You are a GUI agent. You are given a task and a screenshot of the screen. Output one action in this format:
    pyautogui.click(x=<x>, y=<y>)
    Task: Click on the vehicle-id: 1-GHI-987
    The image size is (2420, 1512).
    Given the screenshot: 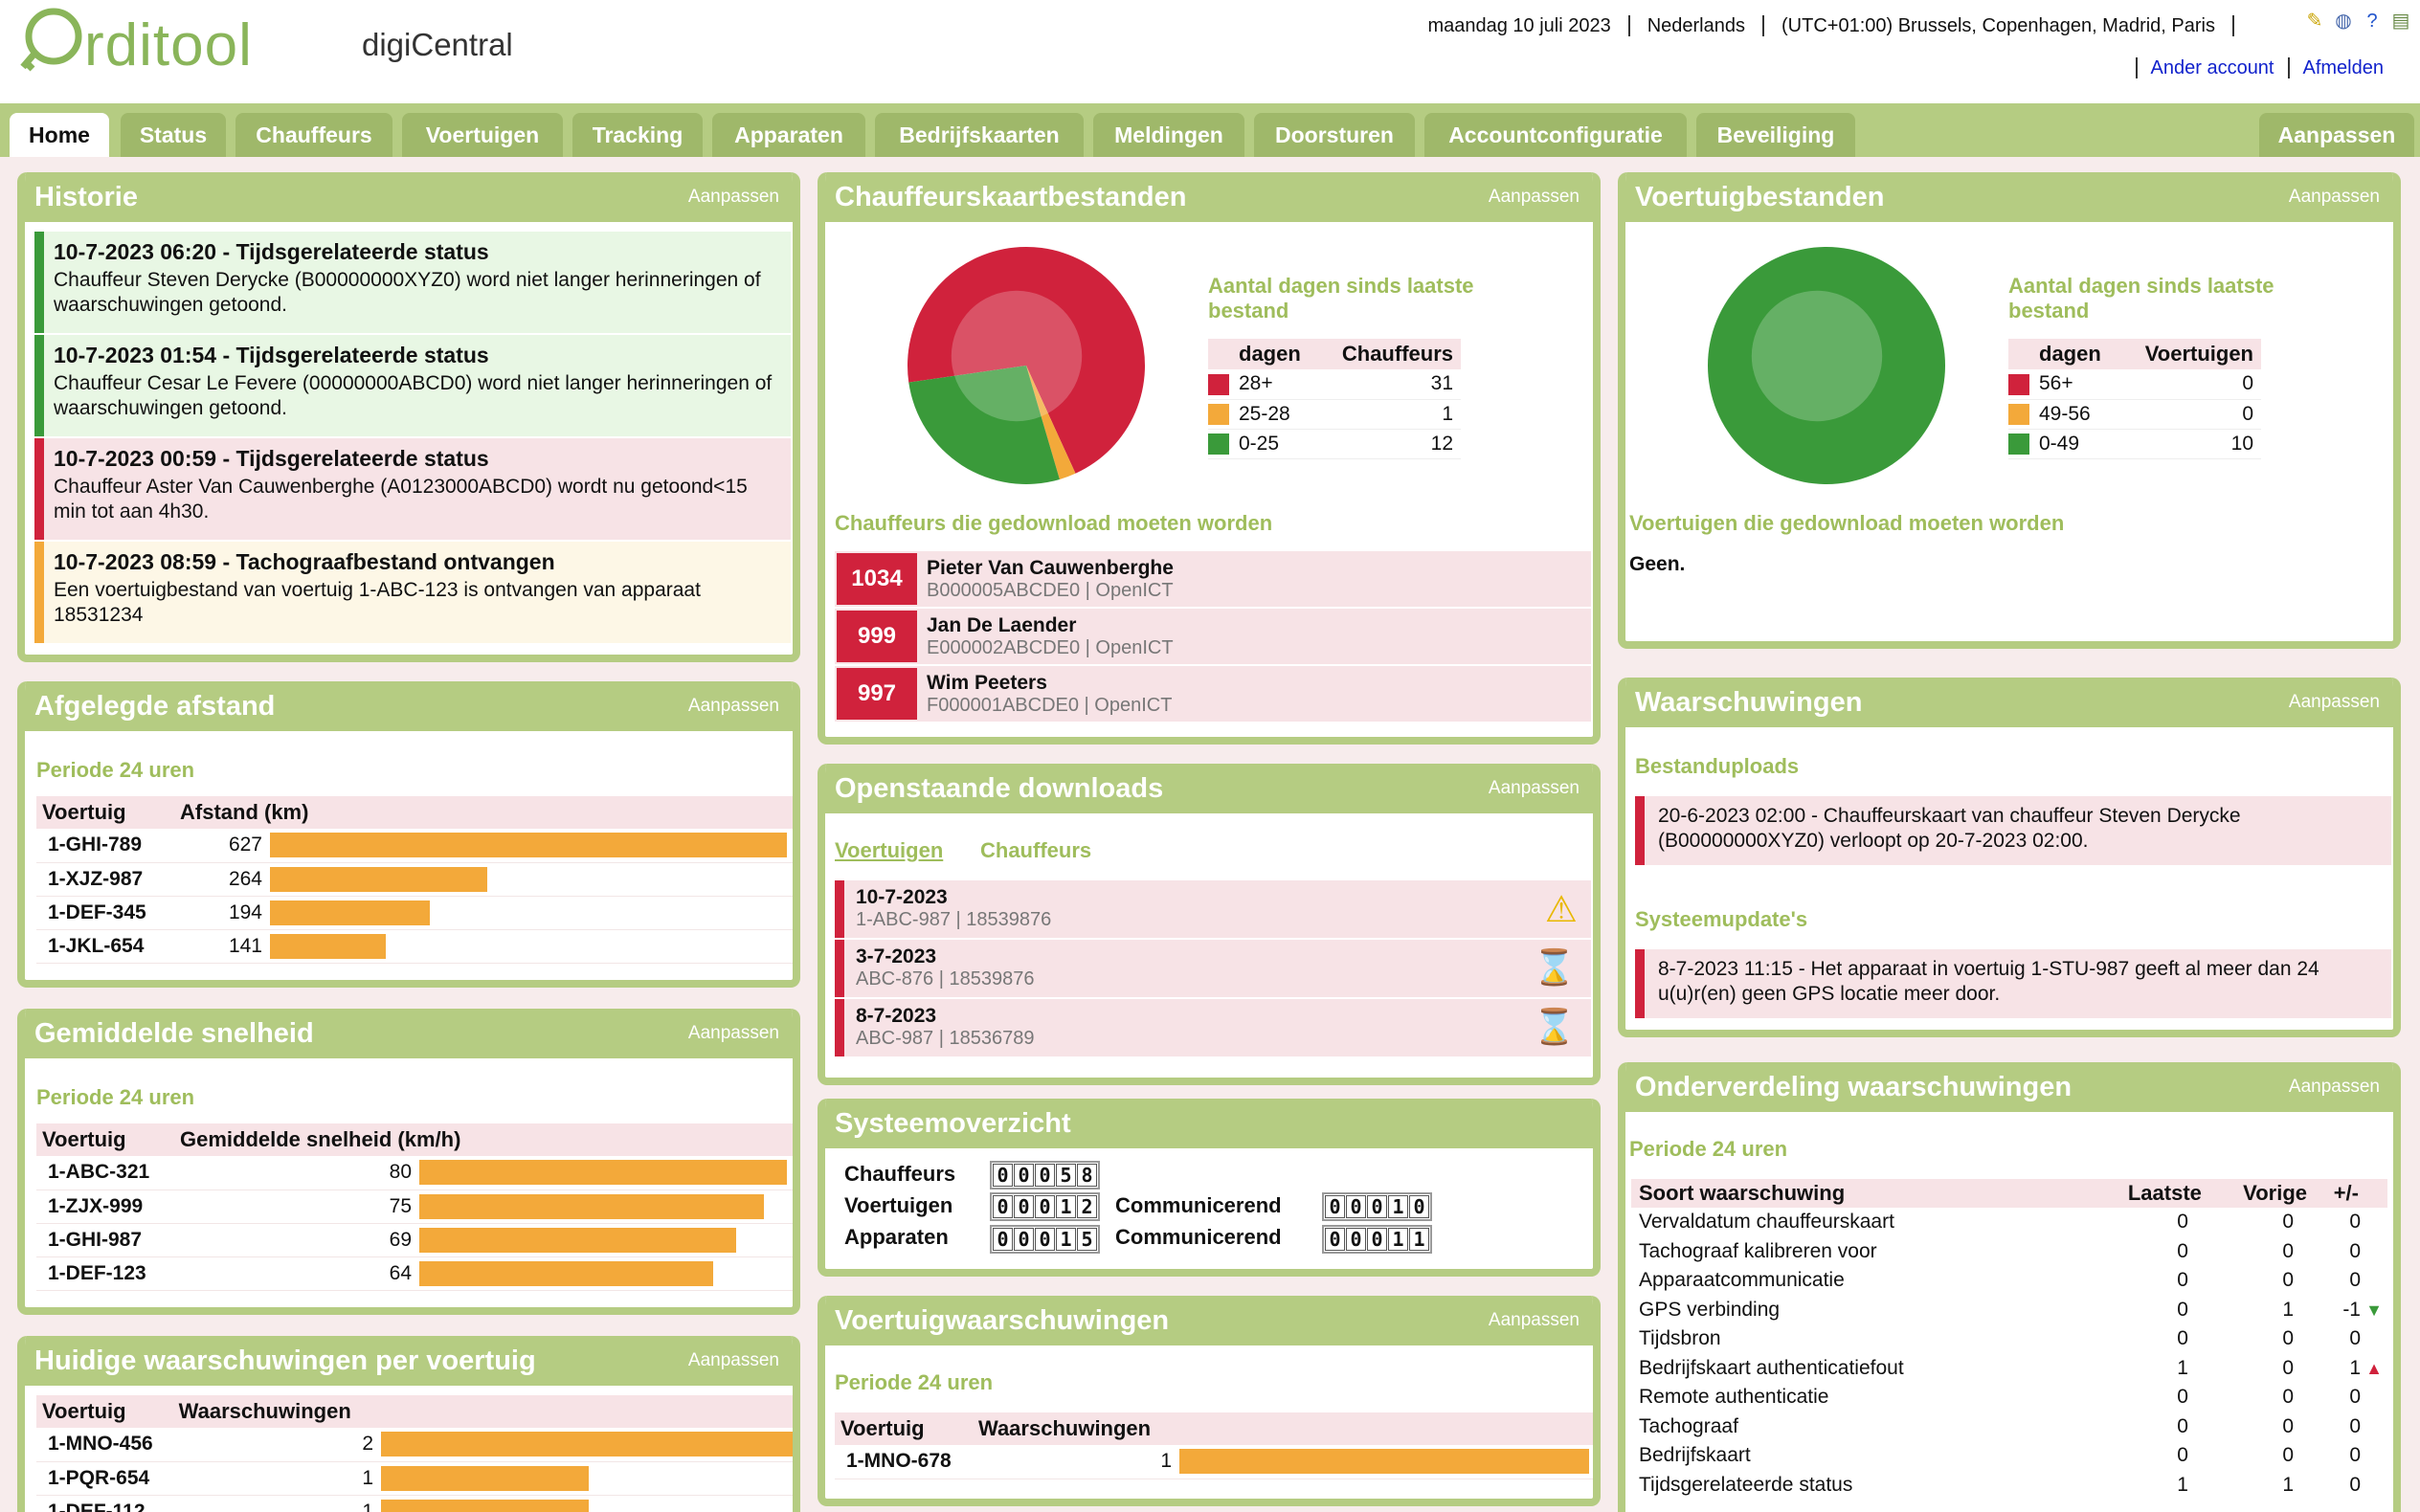 What is the action you would take?
    pyautogui.click(x=95, y=1239)
    